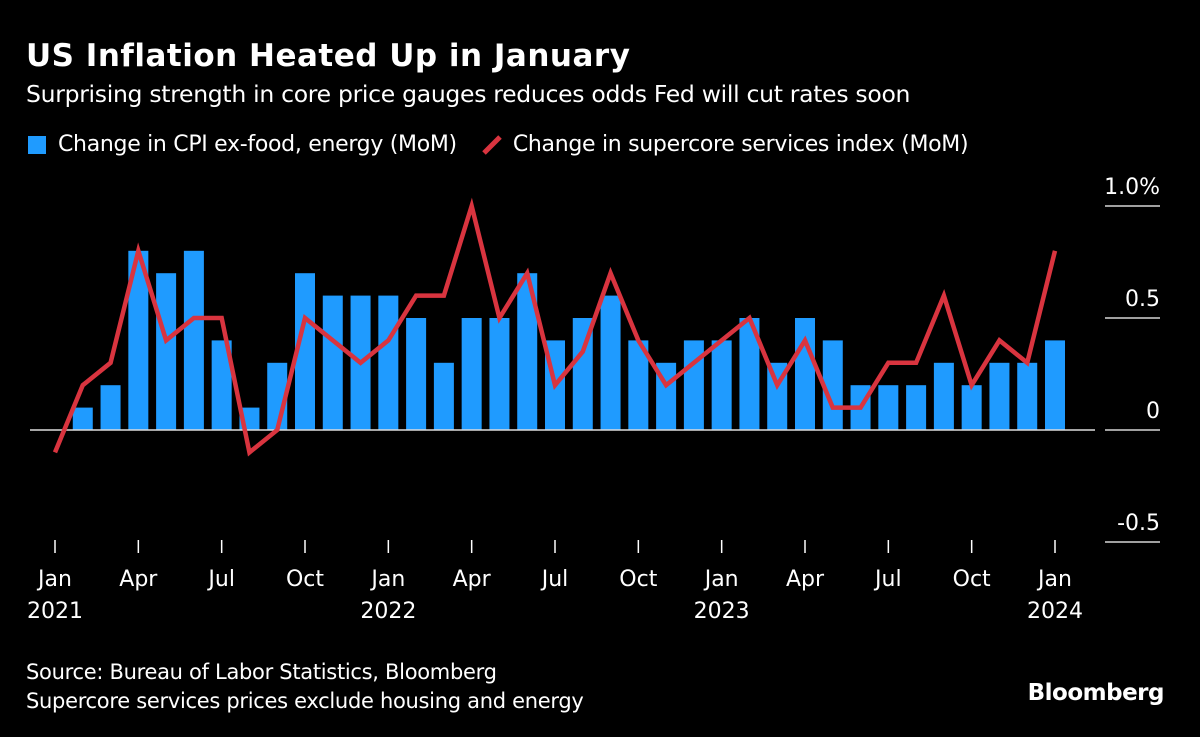  What do you see at coordinates (1096, 693) in the screenshot?
I see `bloomberg-logo: Bloomberg` at bounding box center [1096, 693].